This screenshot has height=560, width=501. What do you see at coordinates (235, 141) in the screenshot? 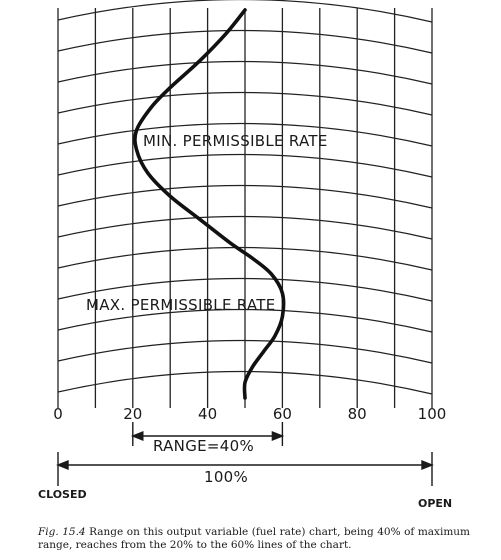
I see `min-permissible-rate-label: MIN. PERMISSIBLE RATE` at bounding box center [235, 141].